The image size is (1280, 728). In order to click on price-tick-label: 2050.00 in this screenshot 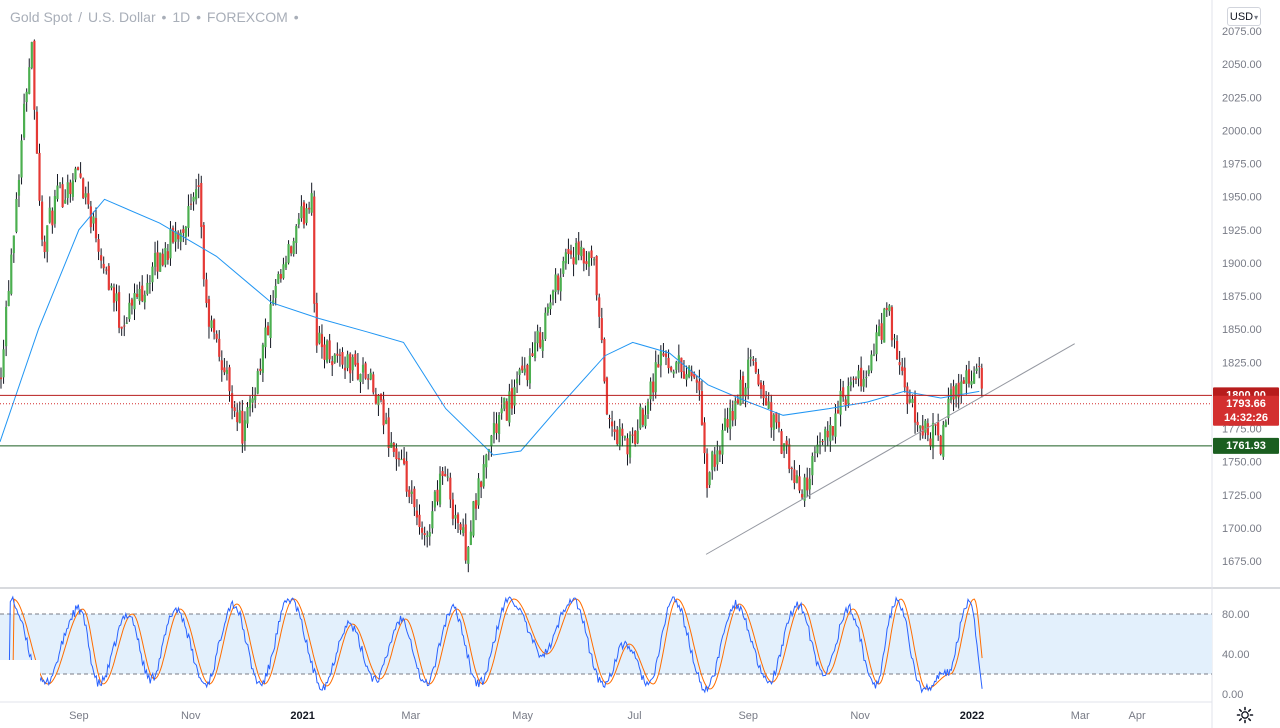, I will do `click(1242, 65)`.